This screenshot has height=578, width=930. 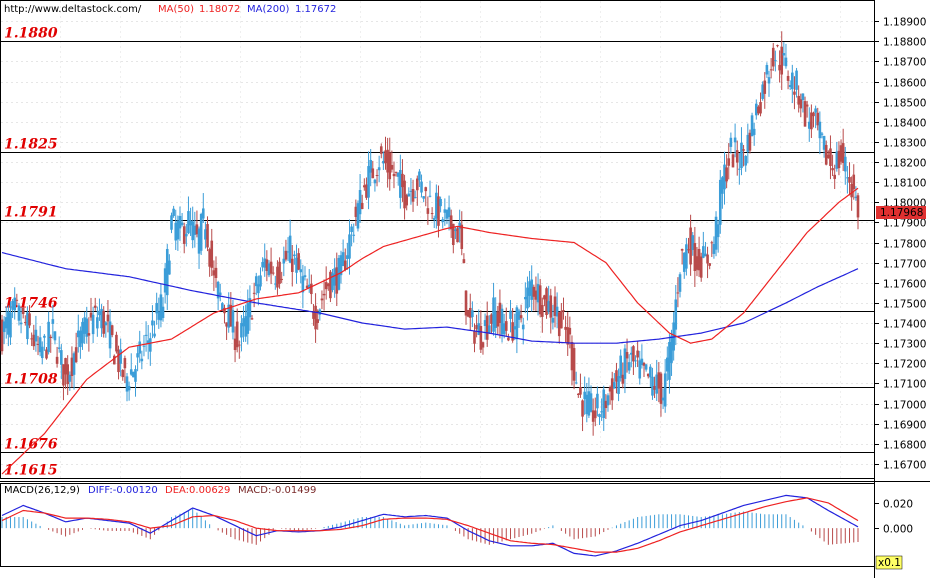 What do you see at coordinates (268, 9) in the screenshot?
I see `ma200-label: MA(200)` at bounding box center [268, 9].